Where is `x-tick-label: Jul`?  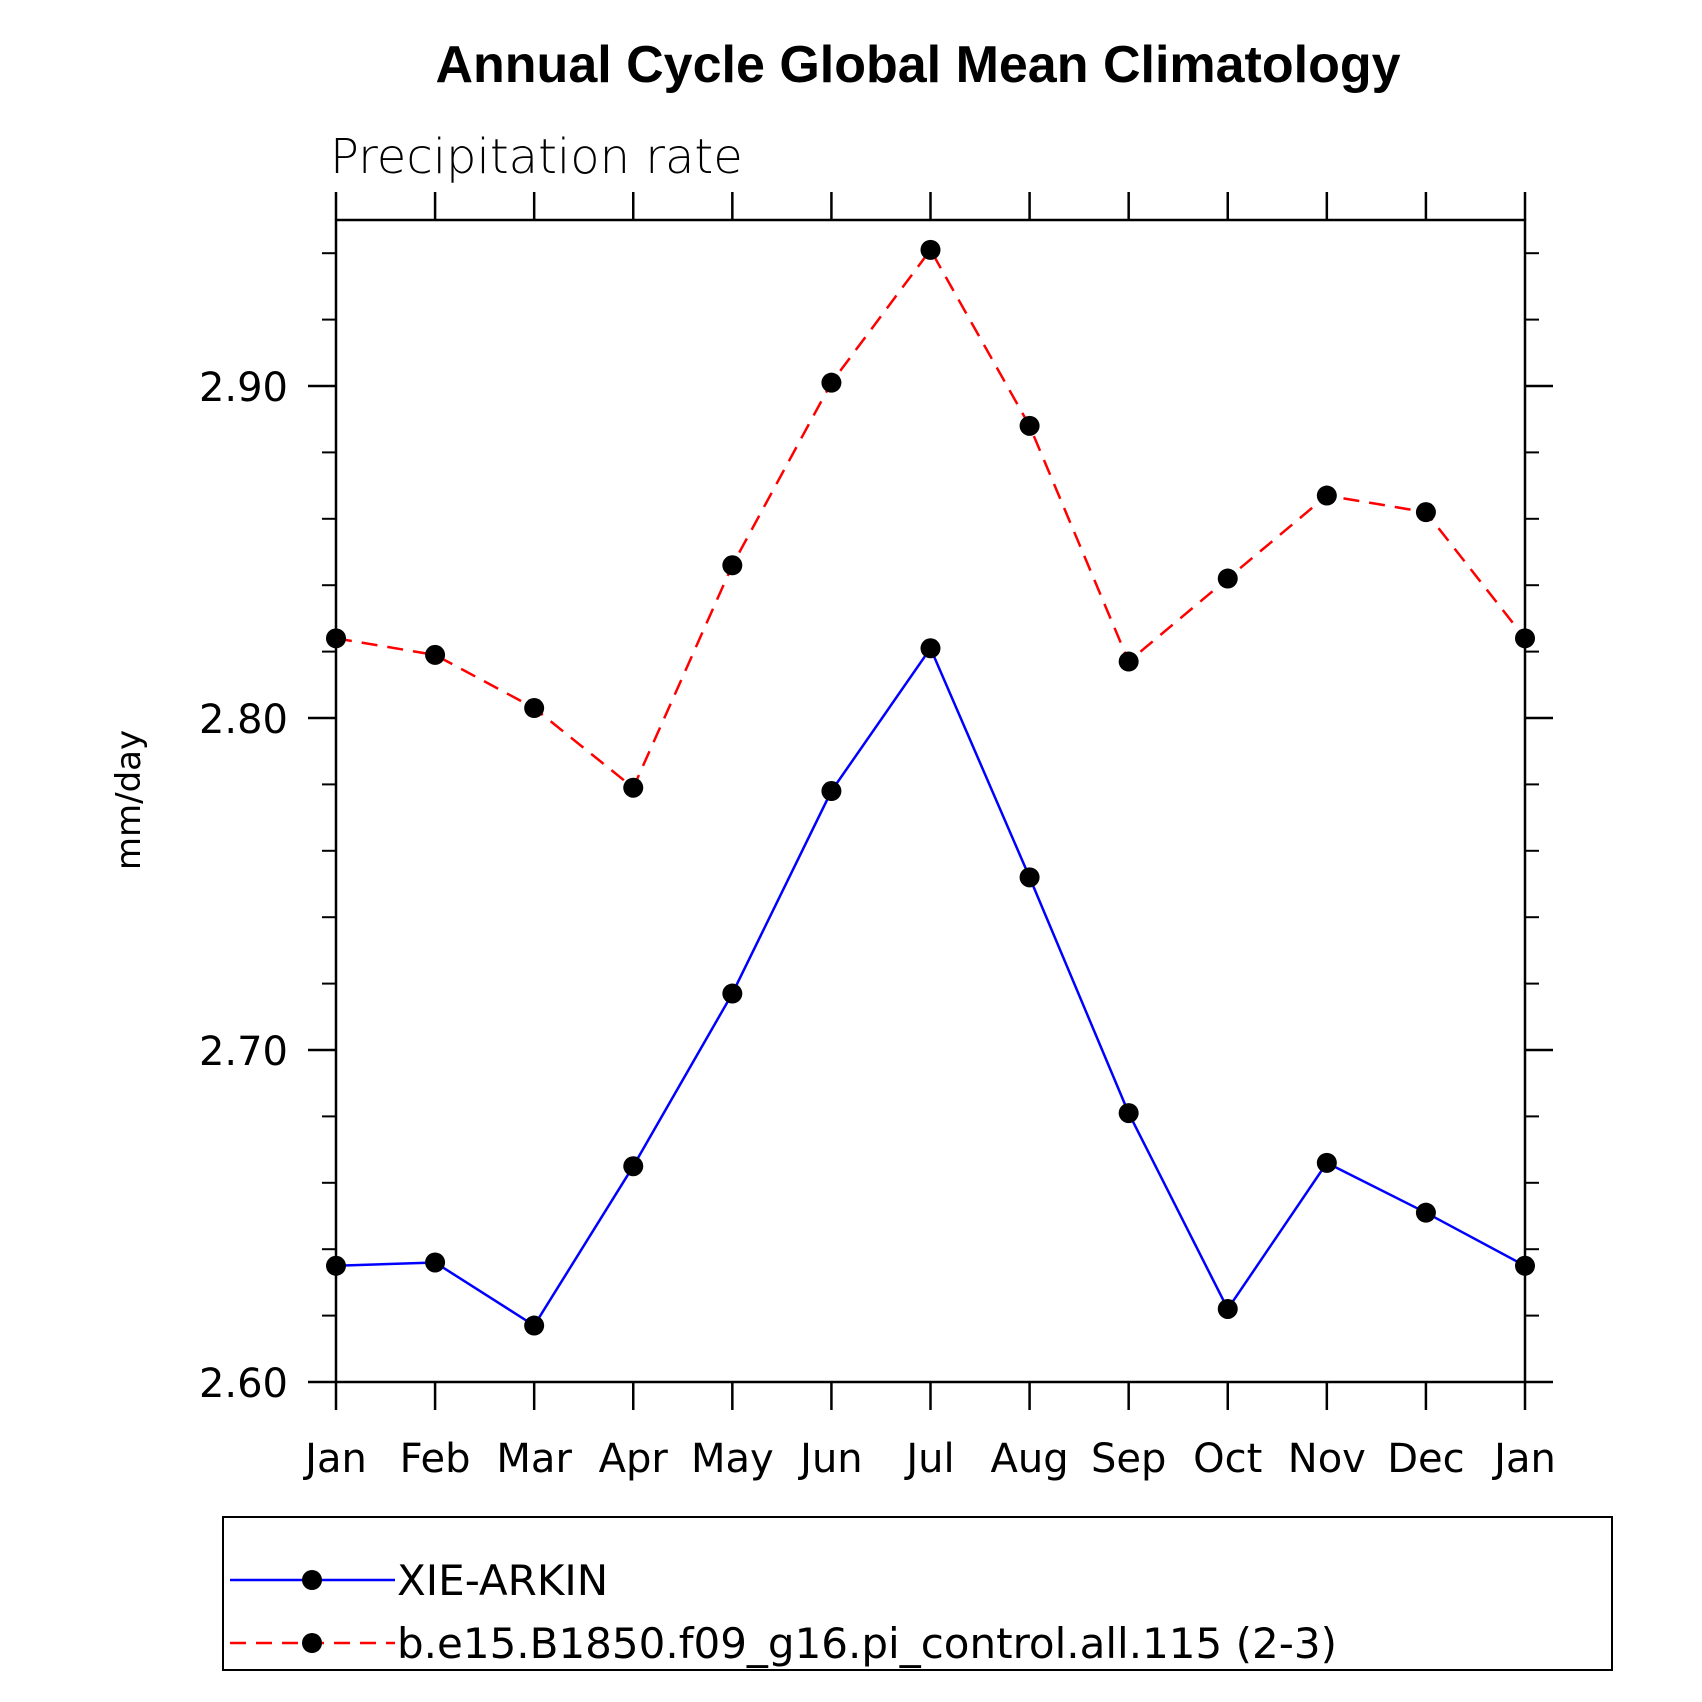
x-tick-label: Jul is located at coordinates (928, 1459).